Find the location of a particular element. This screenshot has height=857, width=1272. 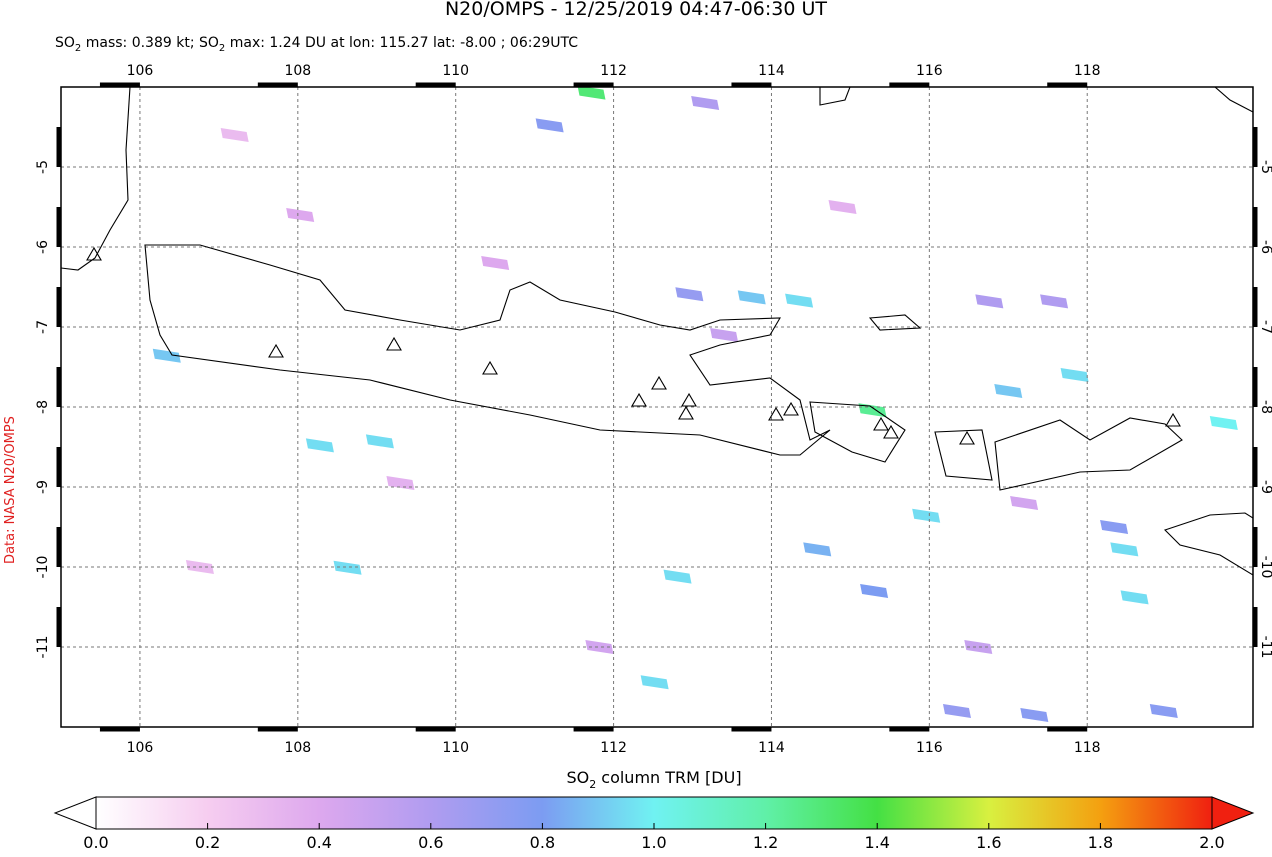

colorbar-tick-label: 1.2 is located at coordinates (765, 842).